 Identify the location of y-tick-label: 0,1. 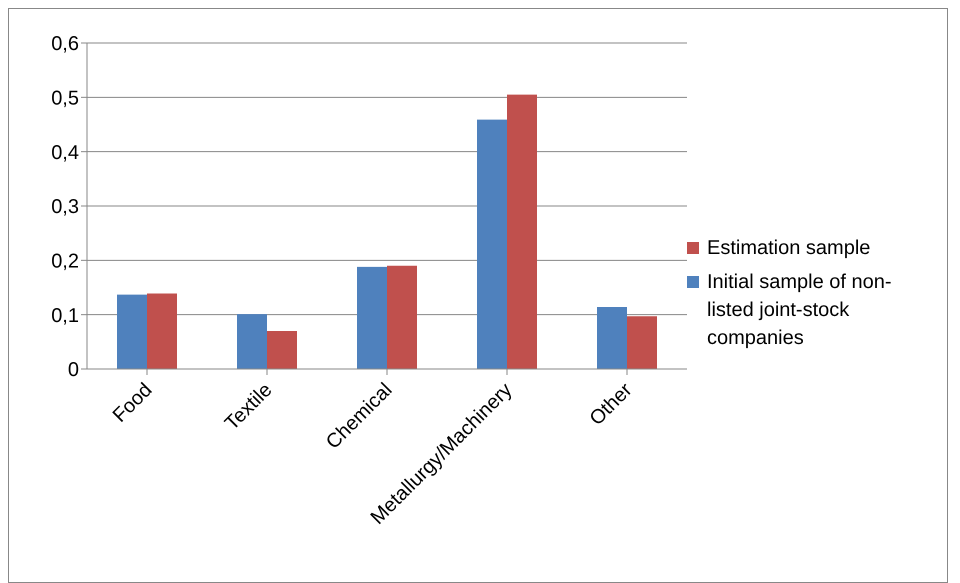
(65, 315).